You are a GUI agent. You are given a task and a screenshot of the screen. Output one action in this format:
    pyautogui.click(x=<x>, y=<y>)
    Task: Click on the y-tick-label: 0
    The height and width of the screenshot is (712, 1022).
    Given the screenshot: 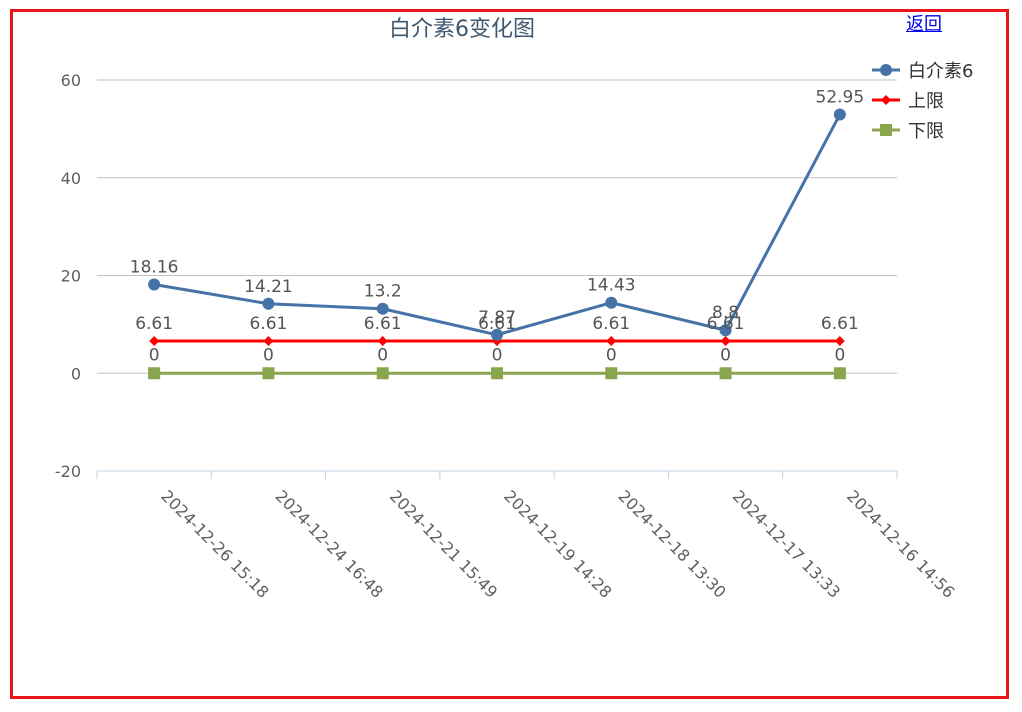 What is the action you would take?
    pyautogui.click(x=76, y=373)
    